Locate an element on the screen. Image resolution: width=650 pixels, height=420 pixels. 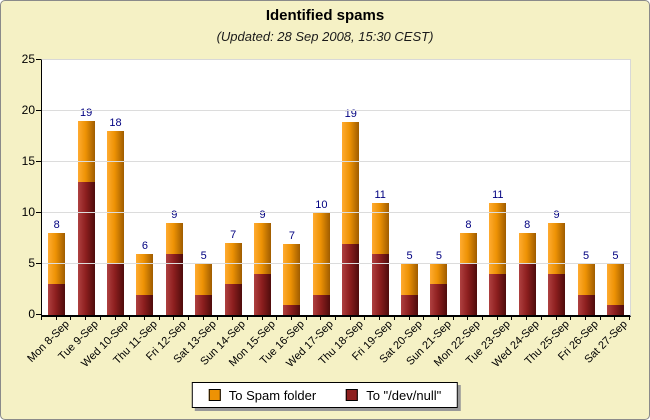
y-axis-label: 5 is located at coordinates (31, 263).